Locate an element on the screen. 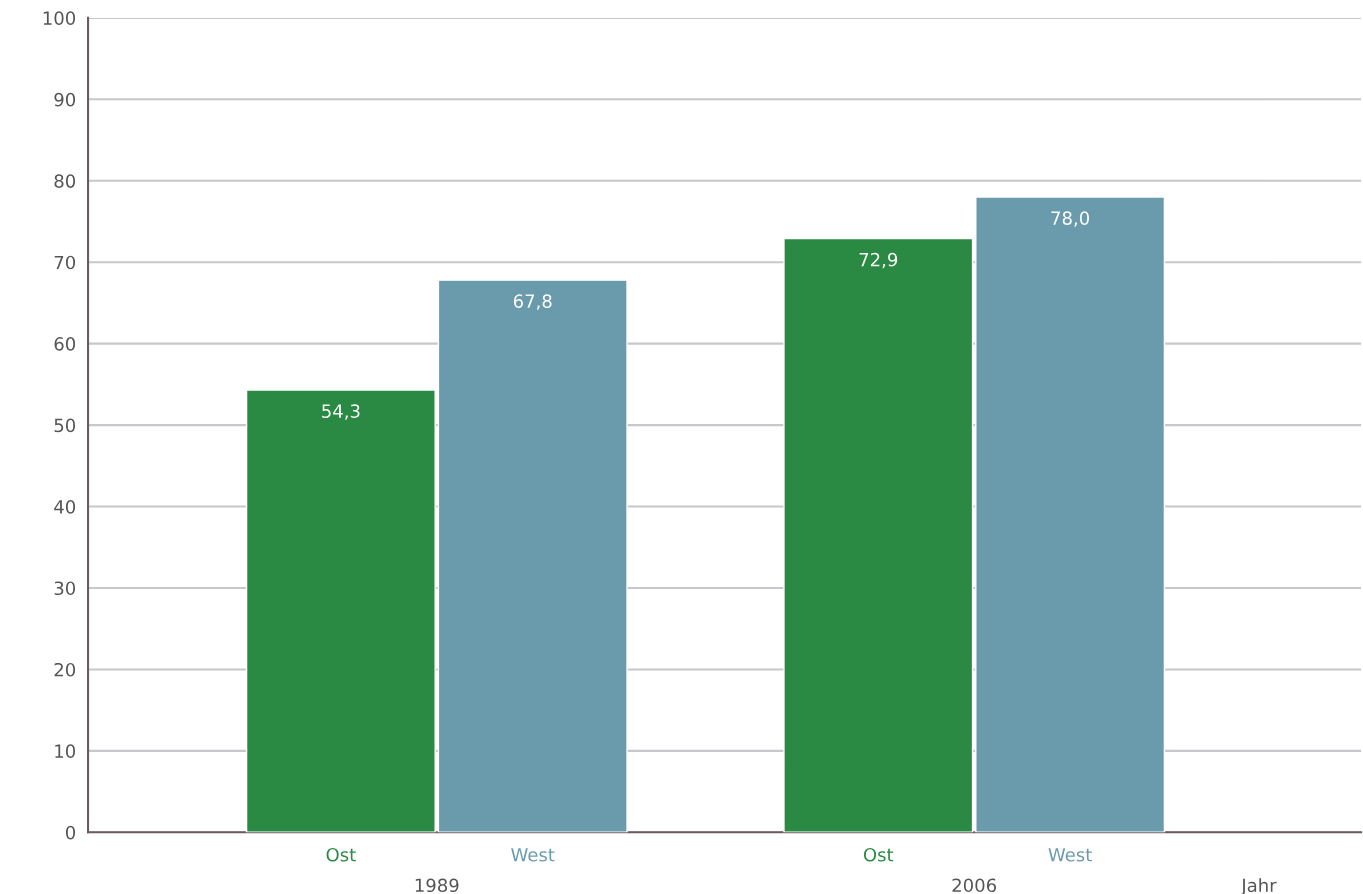  y-tick-label: 30 is located at coordinates (65, 588).